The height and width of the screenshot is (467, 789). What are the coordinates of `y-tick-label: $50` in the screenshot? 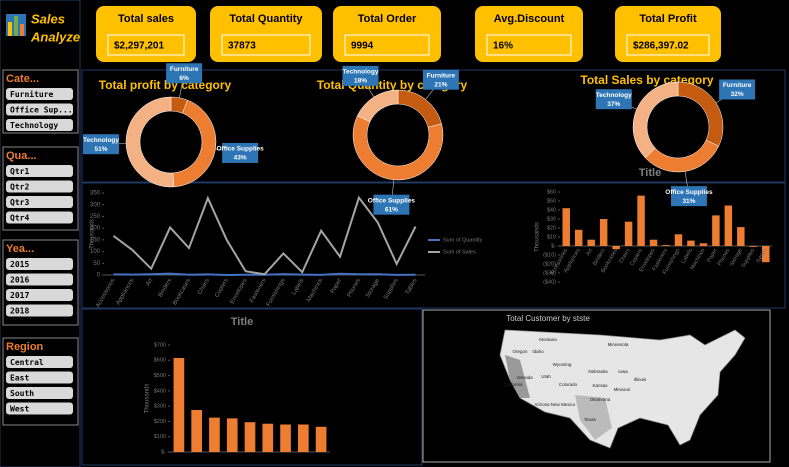 It's located at (551, 201).